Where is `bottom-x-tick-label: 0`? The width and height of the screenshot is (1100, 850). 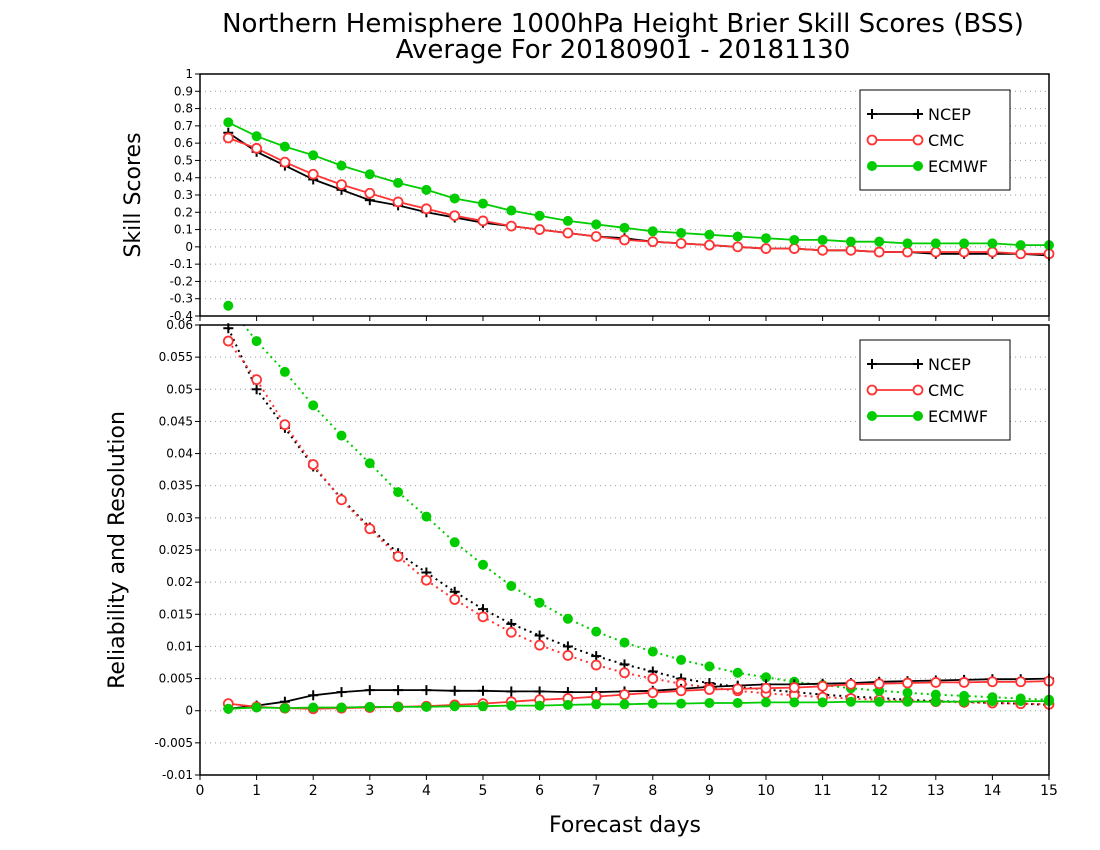
bottom-x-tick-label: 0 is located at coordinates (200, 791).